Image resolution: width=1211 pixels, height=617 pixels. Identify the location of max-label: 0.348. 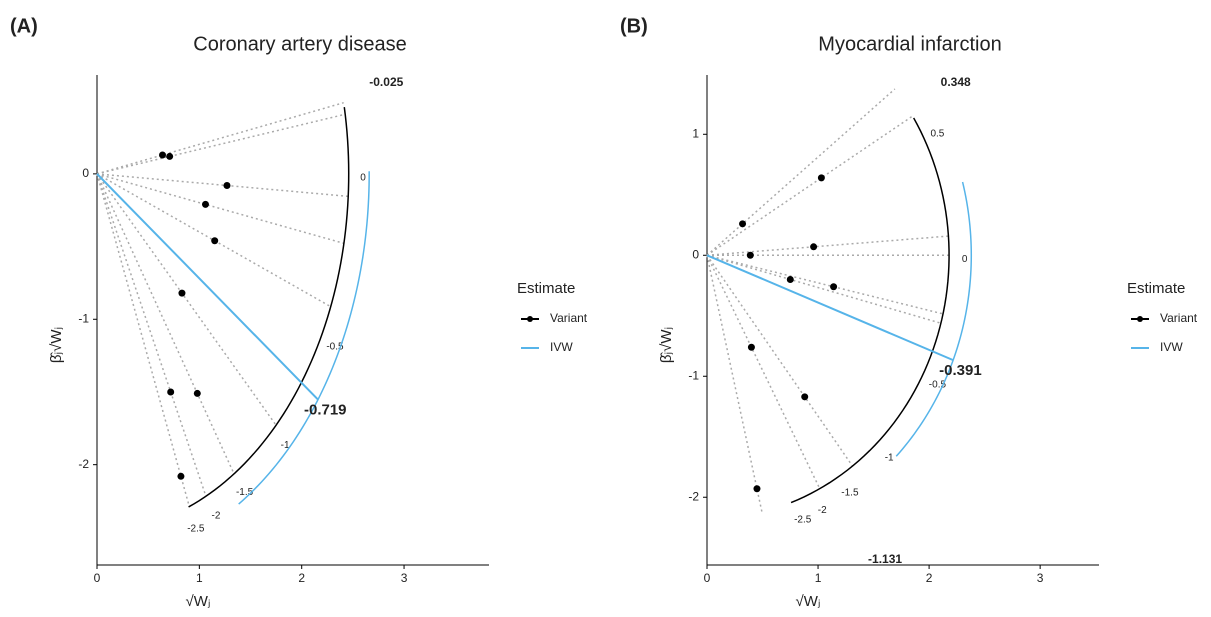
(956, 82).